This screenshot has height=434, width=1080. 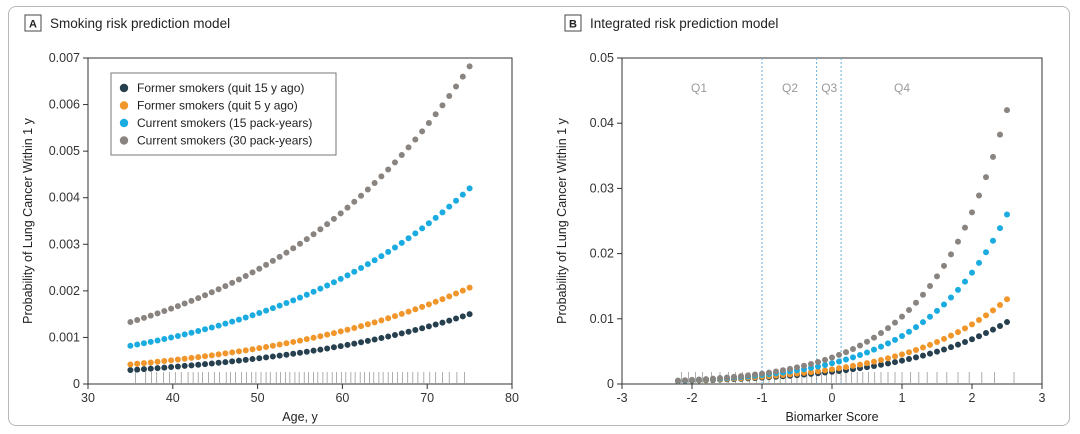 What do you see at coordinates (832, 398) in the screenshot?
I see `panel-b-x-tick-label: 0` at bounding box center [832, 398].